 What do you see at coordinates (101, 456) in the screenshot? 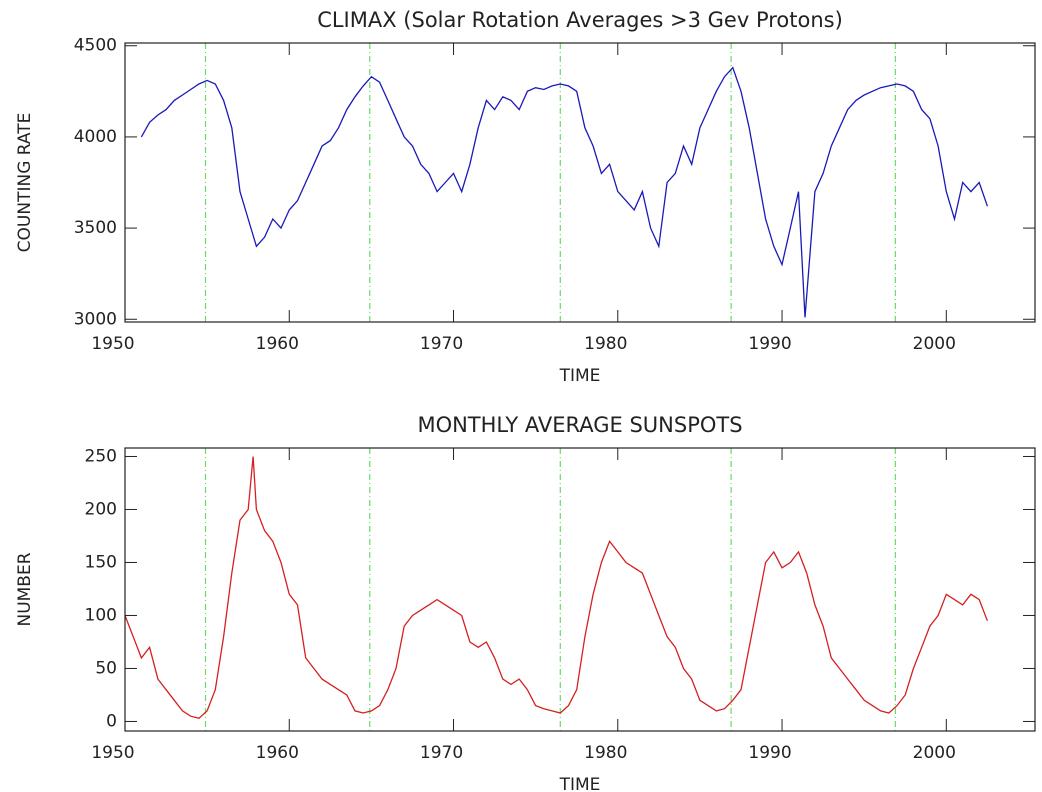
I see `y-tick-label: 250` at bounding box center [101, 456].